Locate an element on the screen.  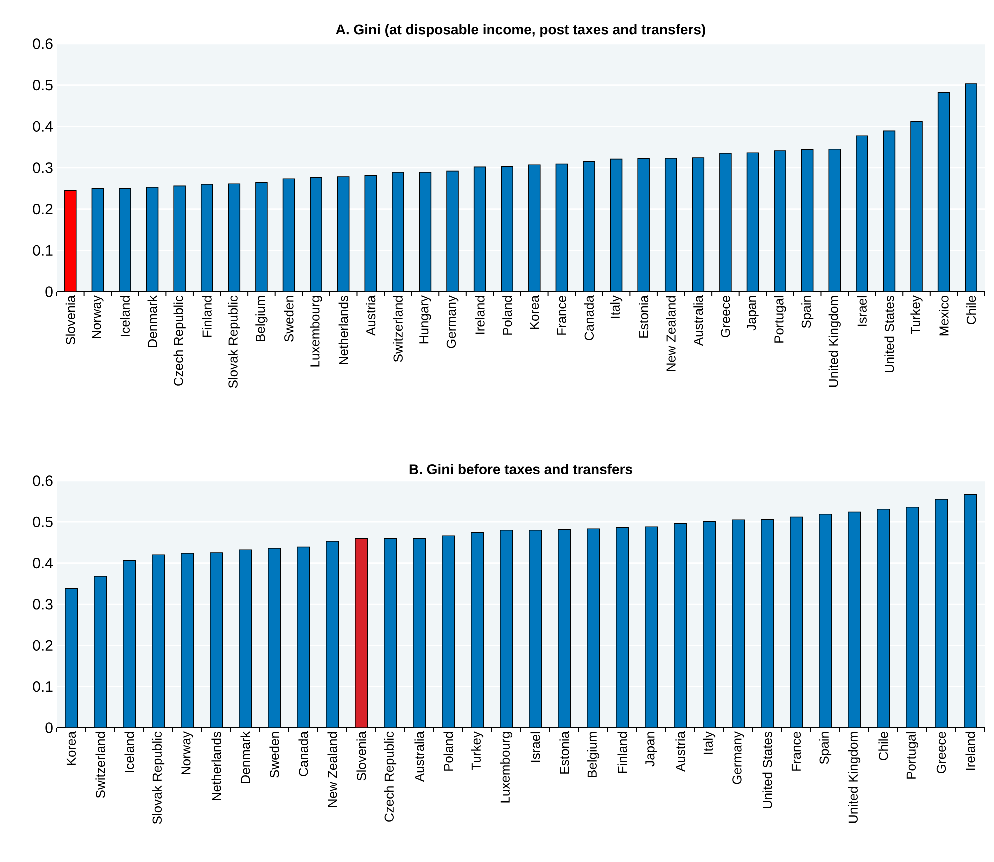
x-tick-label: Mexico is located at coordinates (944, 316).